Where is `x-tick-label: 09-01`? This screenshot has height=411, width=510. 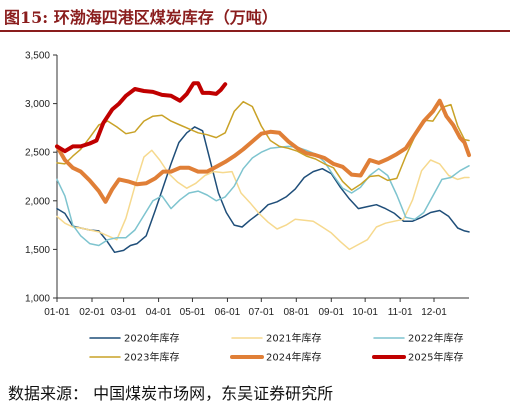 x-tick-label: 09-01 is located at coordinates (332, 312).